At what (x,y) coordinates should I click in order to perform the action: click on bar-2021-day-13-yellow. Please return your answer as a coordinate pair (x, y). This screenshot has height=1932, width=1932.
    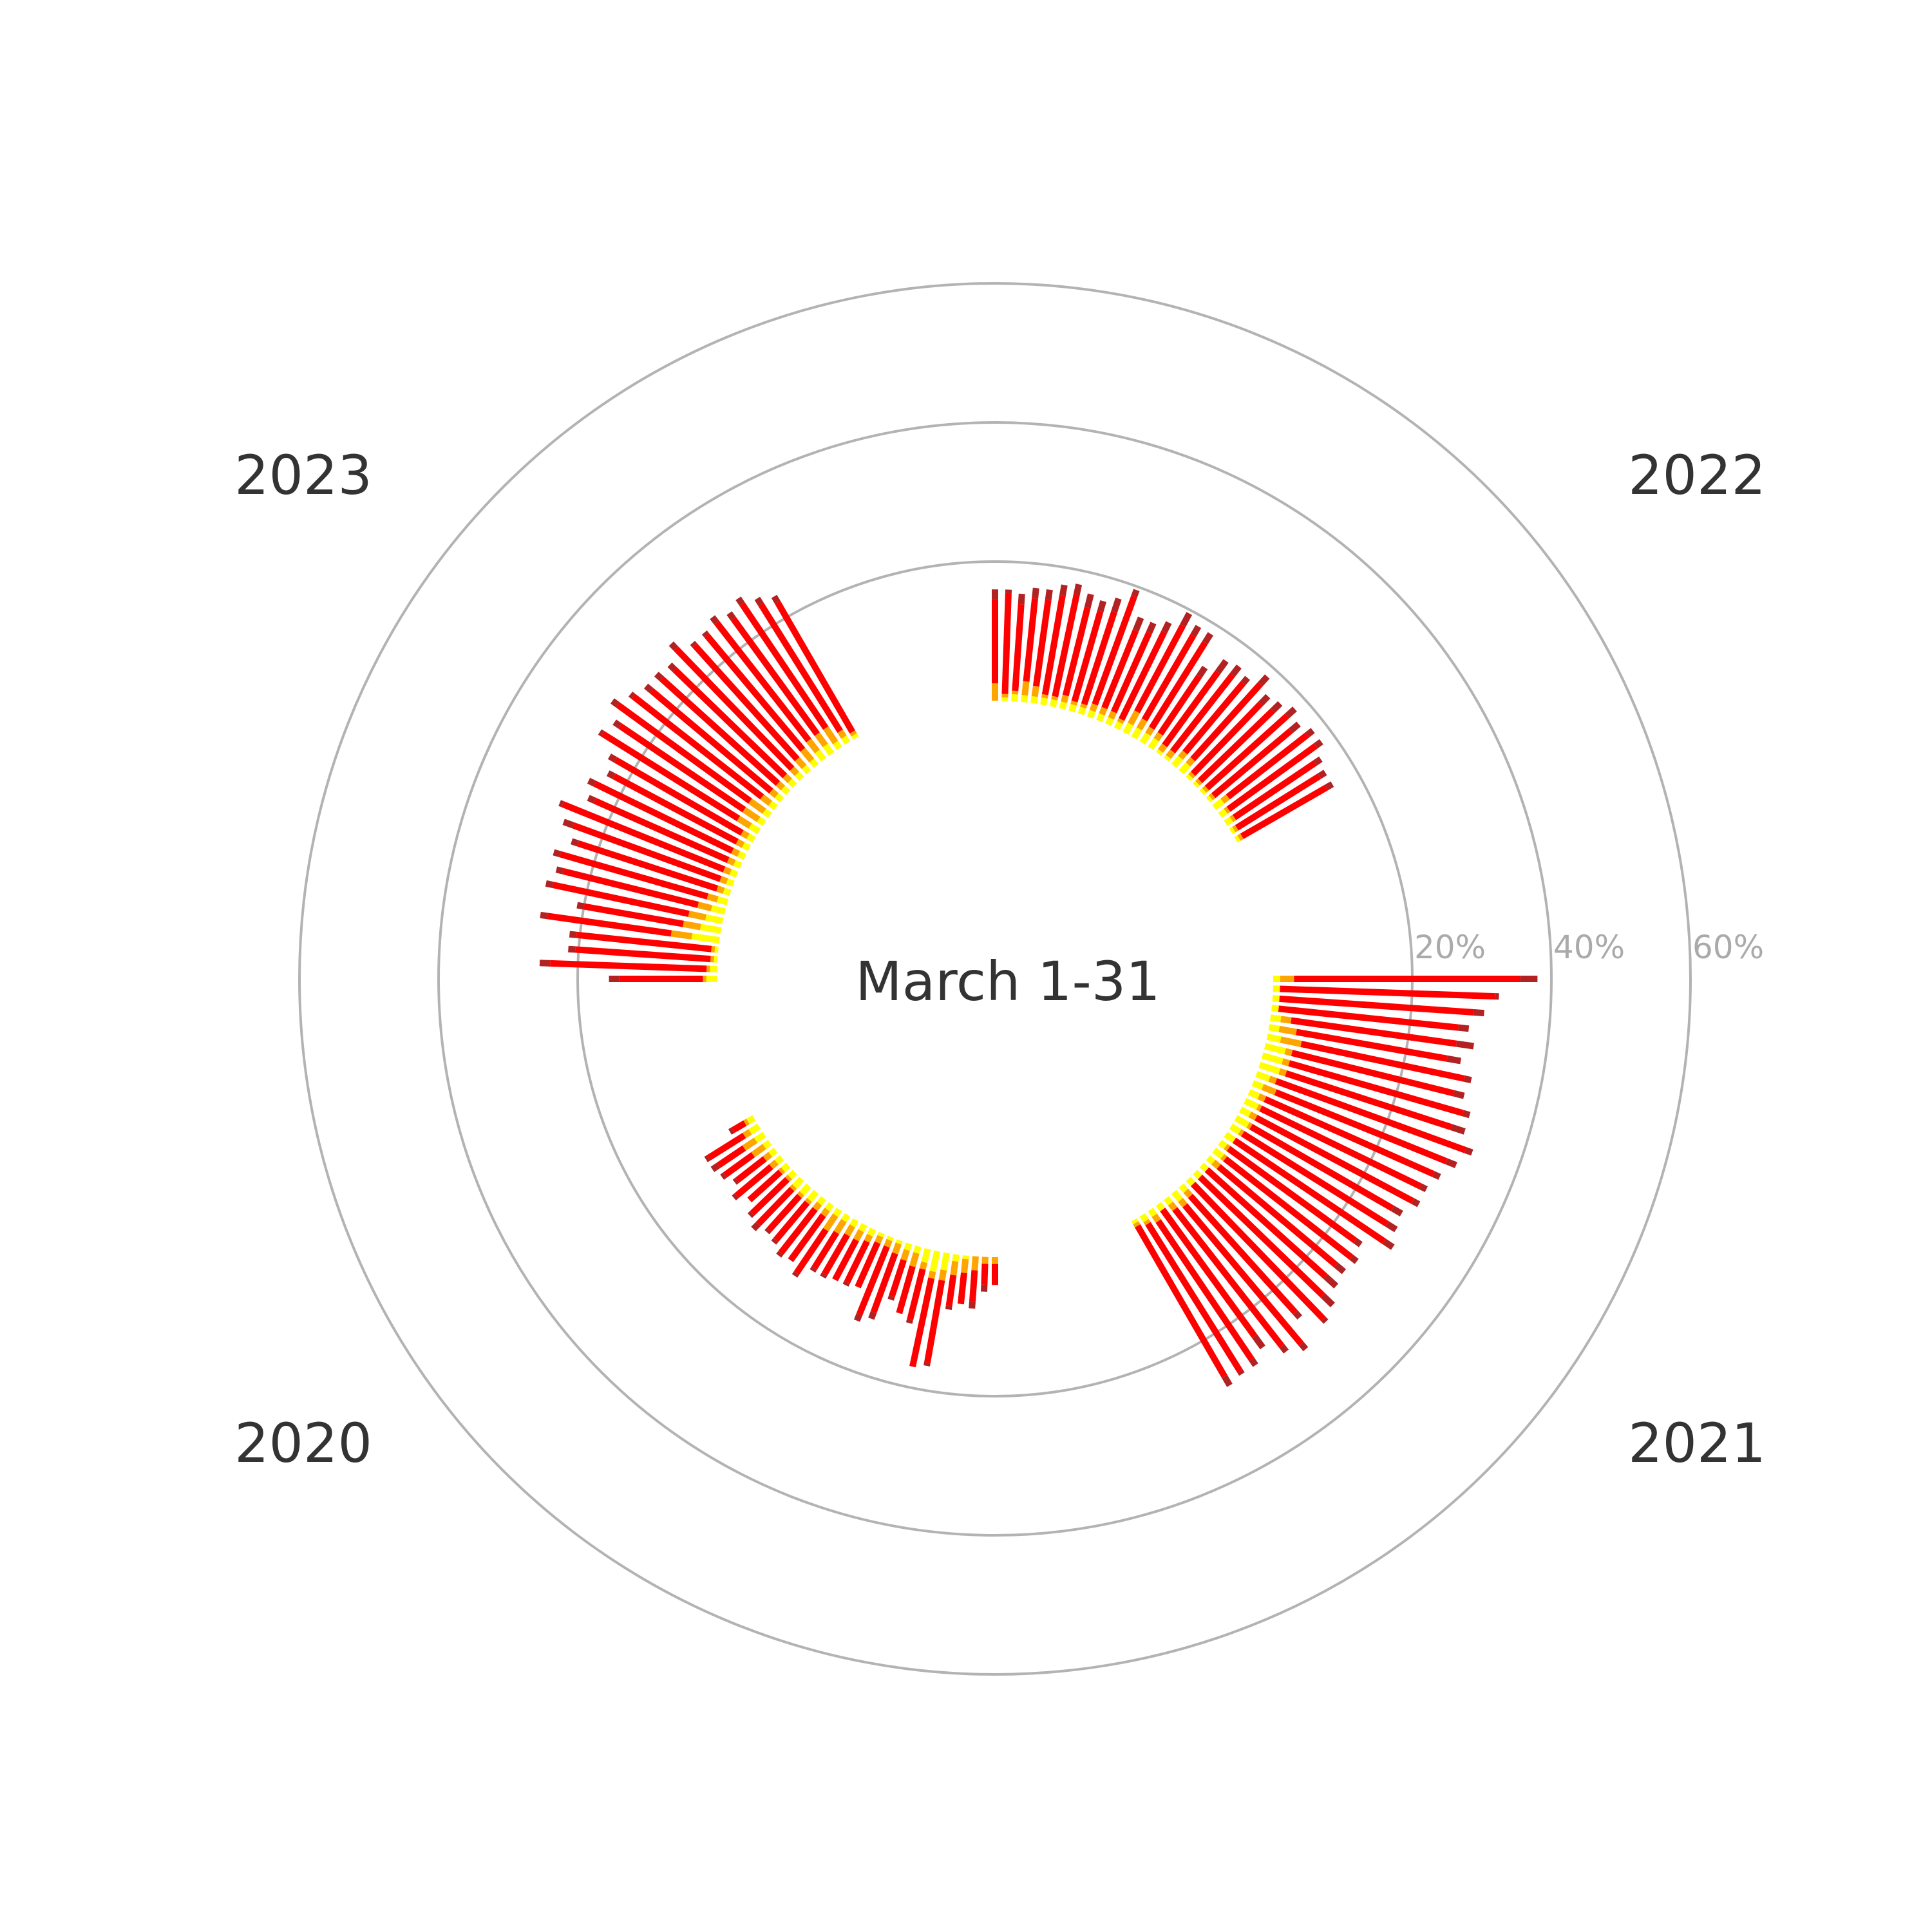
    Looking at the image, I should click on (1254, 1094).